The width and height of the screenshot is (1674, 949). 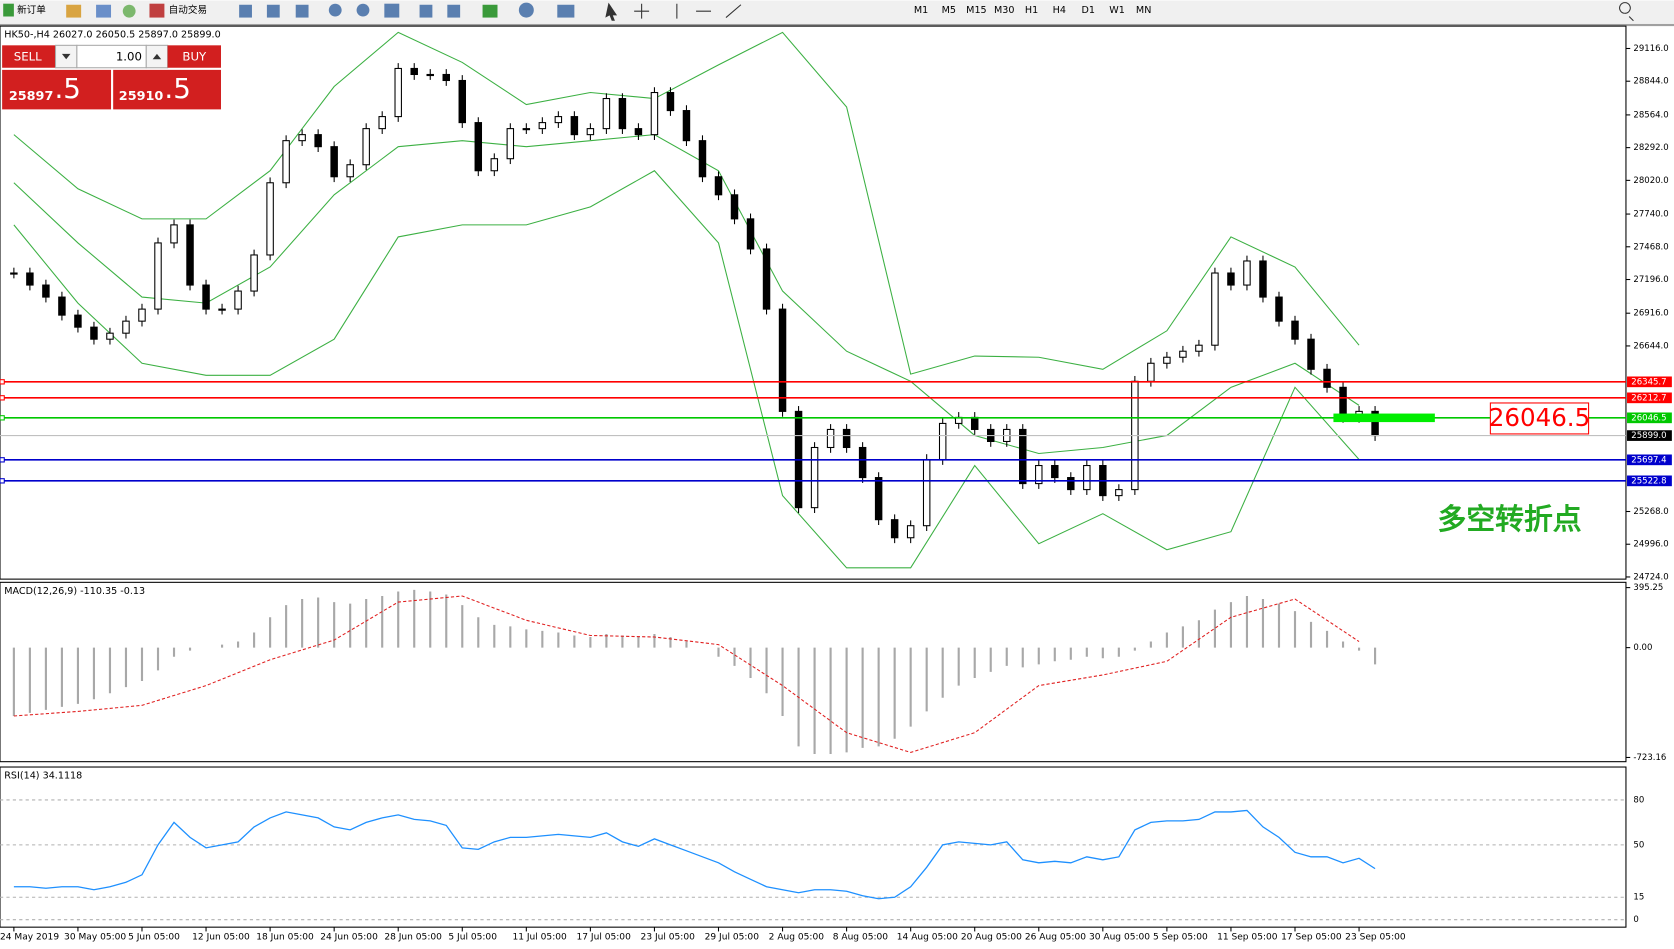 What do you see at coordinates (1540, 417) in the screenshot?
I see `annotation: 26046.5` at bounding box center [1540, 417].